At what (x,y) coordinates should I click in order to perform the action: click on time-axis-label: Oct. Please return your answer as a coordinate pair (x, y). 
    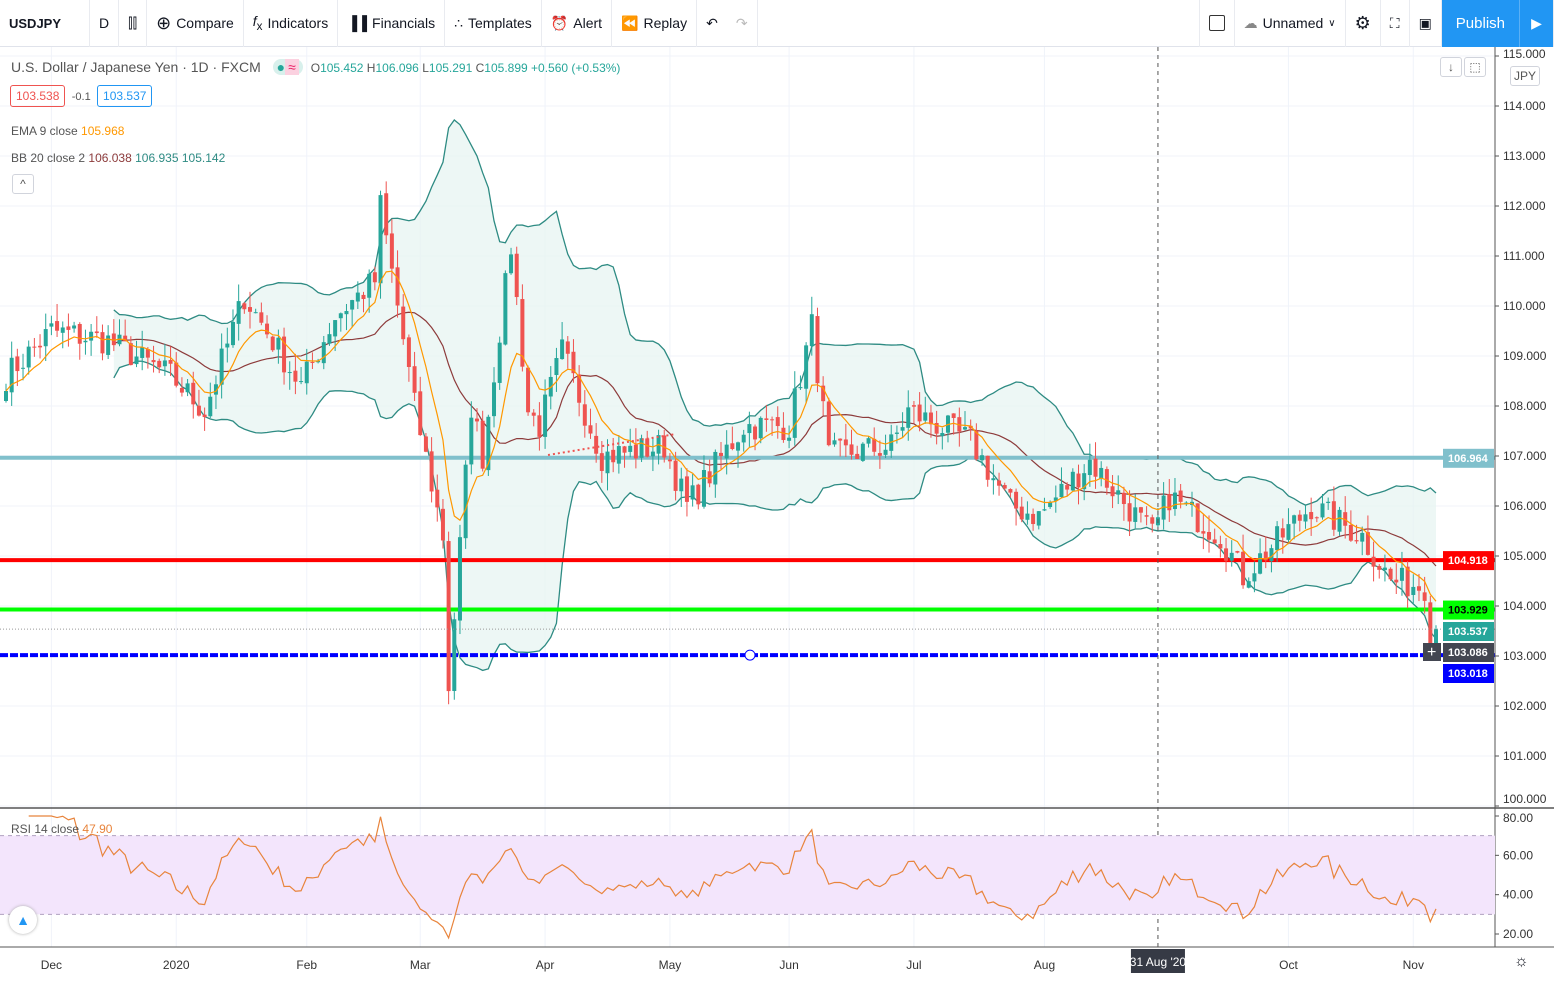
    Looking at the image, I should click on (1288, 965).